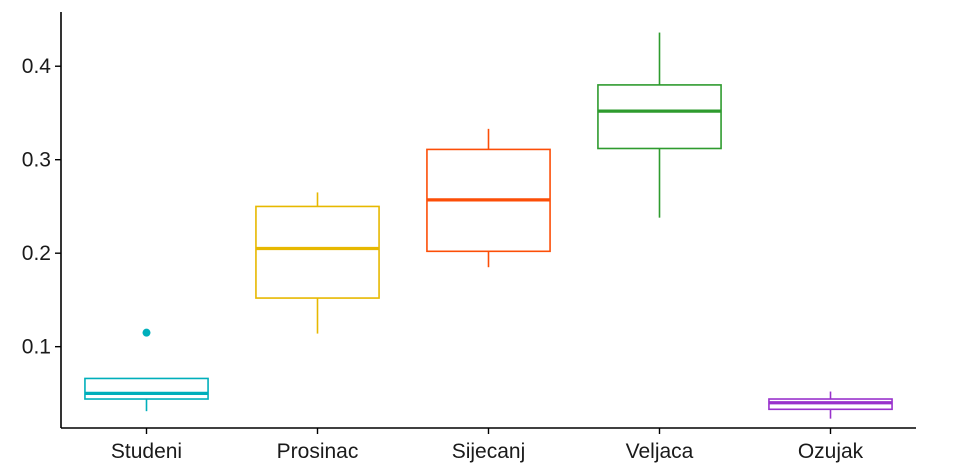  I want to click on box-prosinac, so click(317, 263).